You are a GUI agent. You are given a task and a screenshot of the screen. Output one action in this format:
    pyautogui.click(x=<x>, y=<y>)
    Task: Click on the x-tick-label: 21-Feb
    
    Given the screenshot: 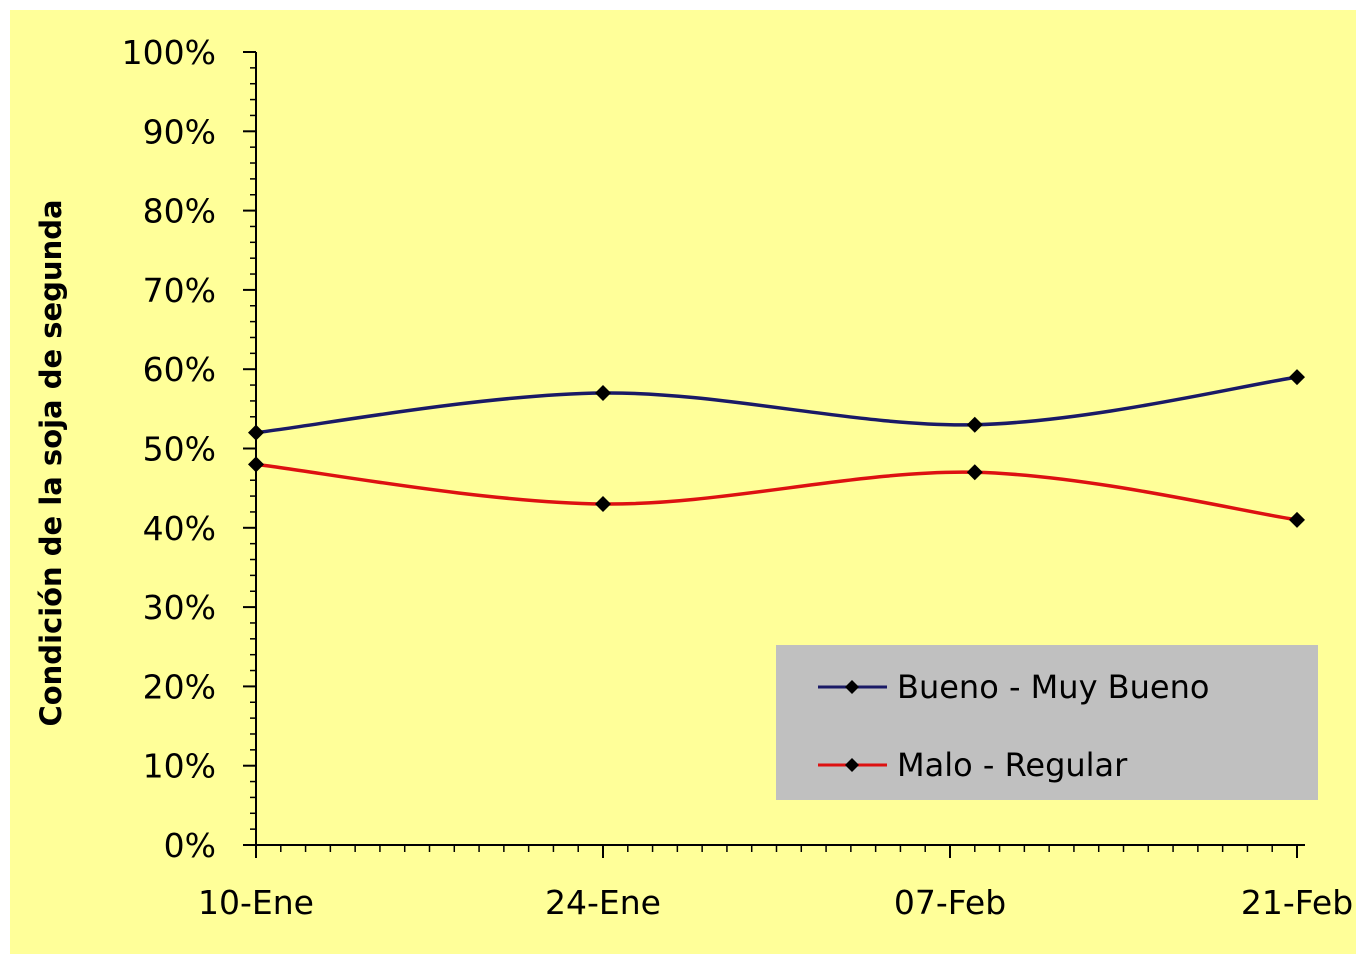 What is the action you would take?
    pyautogui.click(x=1297, y=902)
    